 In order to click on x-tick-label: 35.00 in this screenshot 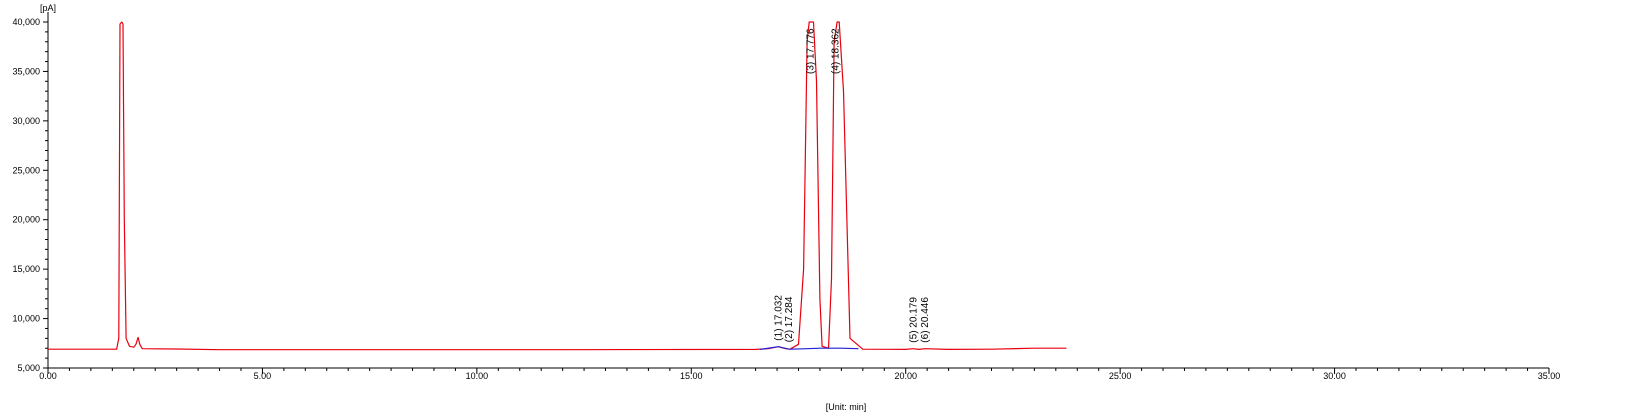, I will do `click(1549, 376)`.